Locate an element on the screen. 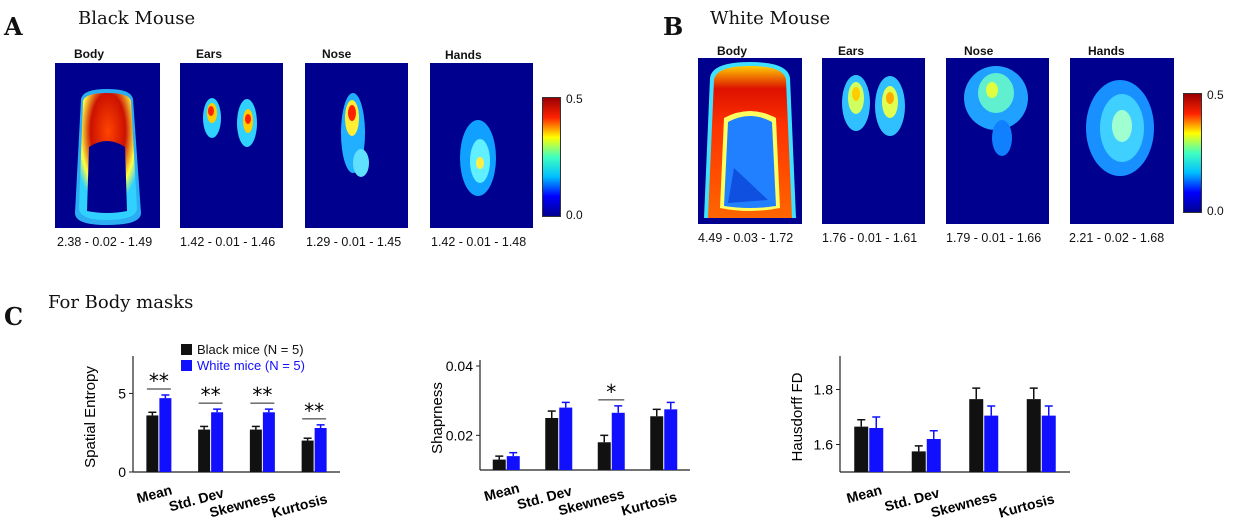  panel-a-ears-label: Ears is located at coordinates (209, 54).